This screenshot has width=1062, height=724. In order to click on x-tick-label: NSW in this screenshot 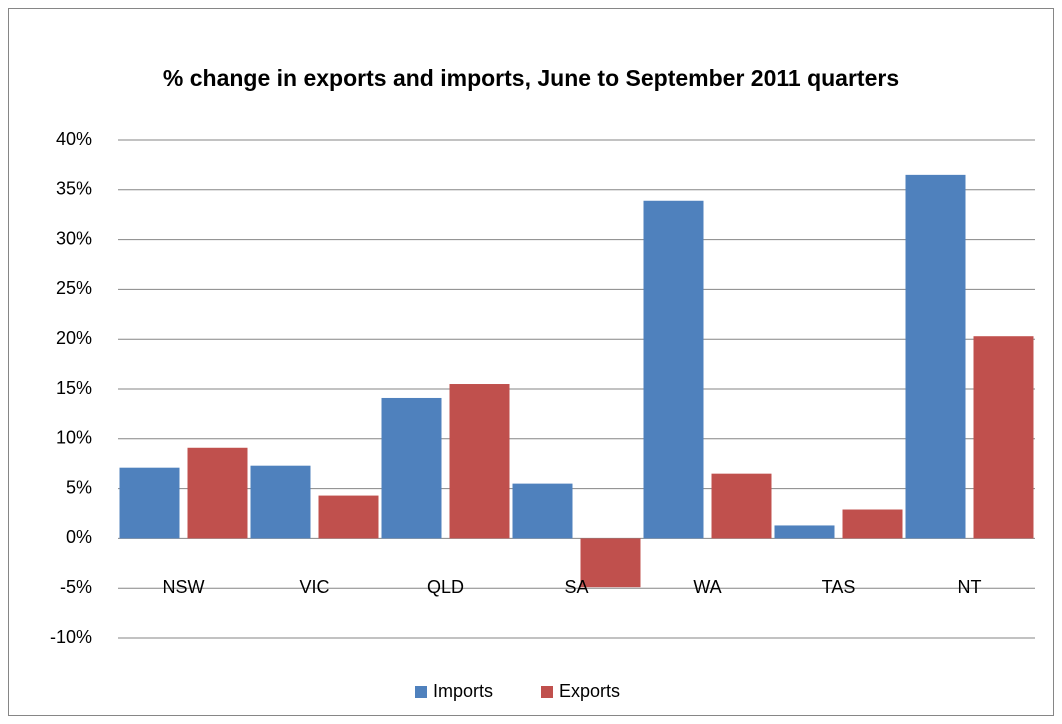, I will do `click(184, 587)`.